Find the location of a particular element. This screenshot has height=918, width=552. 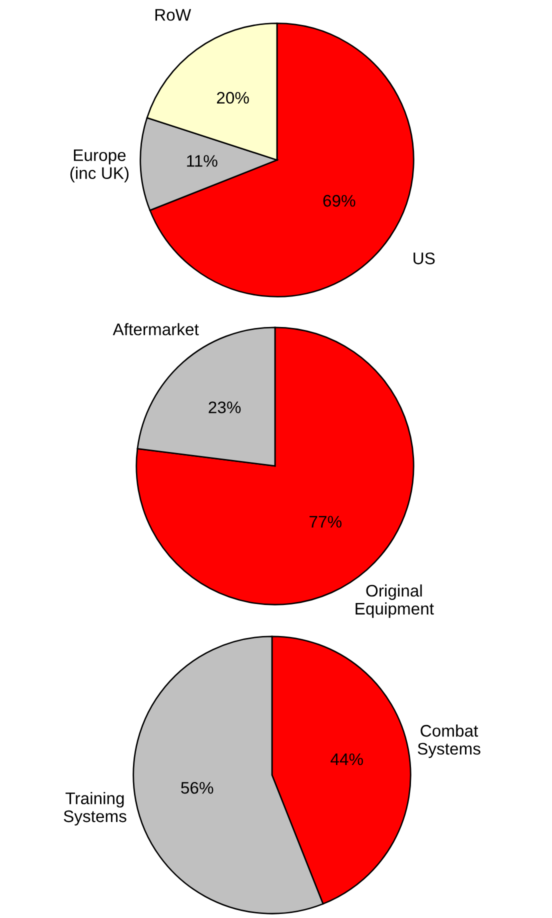

data-label: 20% is located at coordinates (232, 98).